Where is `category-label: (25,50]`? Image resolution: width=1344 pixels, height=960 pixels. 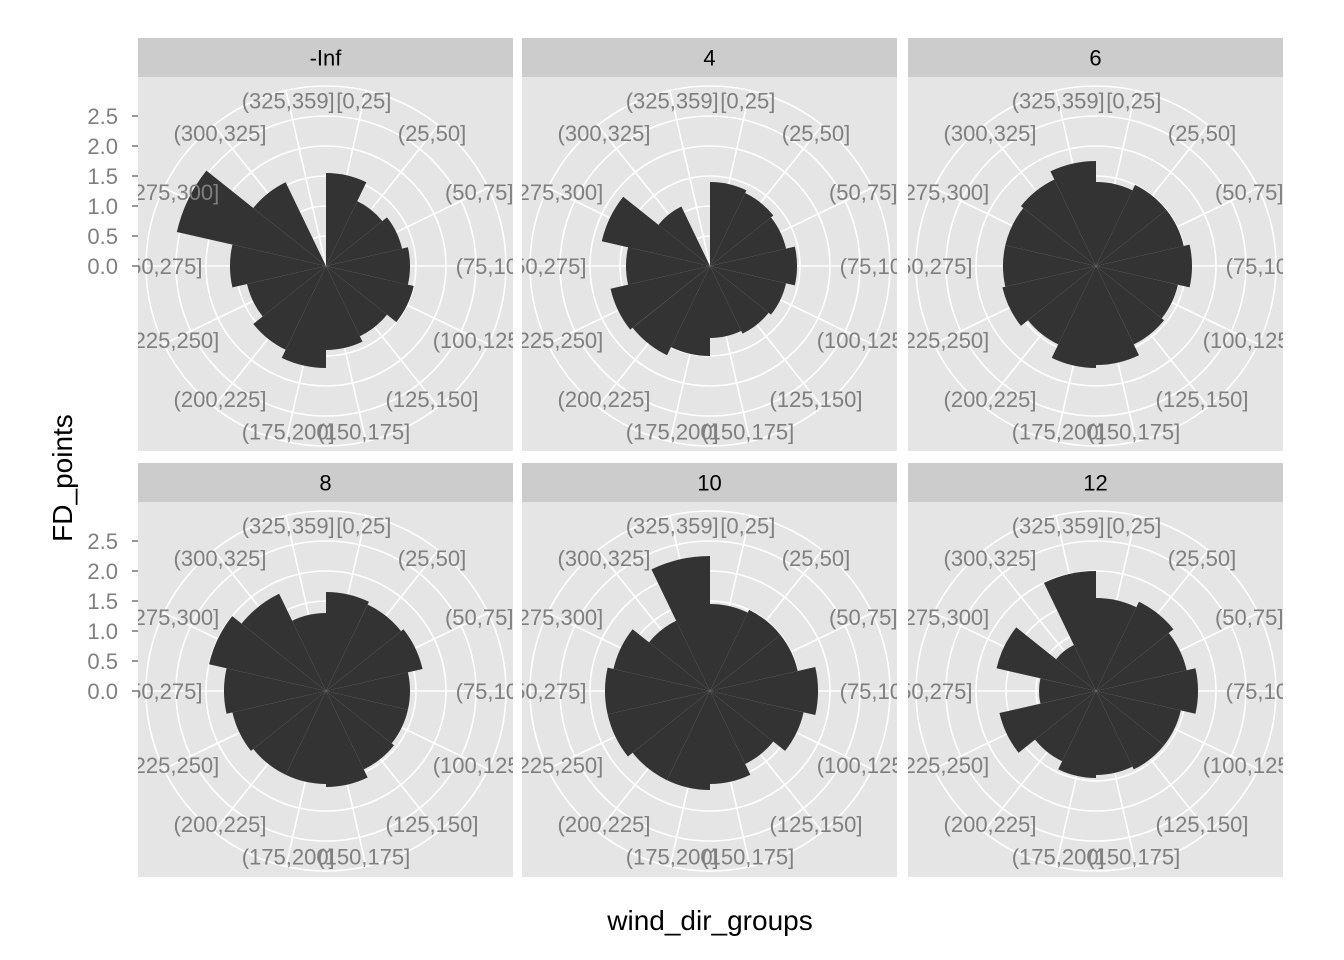
category-label: (25,50] is located at coordinates (816, 558).